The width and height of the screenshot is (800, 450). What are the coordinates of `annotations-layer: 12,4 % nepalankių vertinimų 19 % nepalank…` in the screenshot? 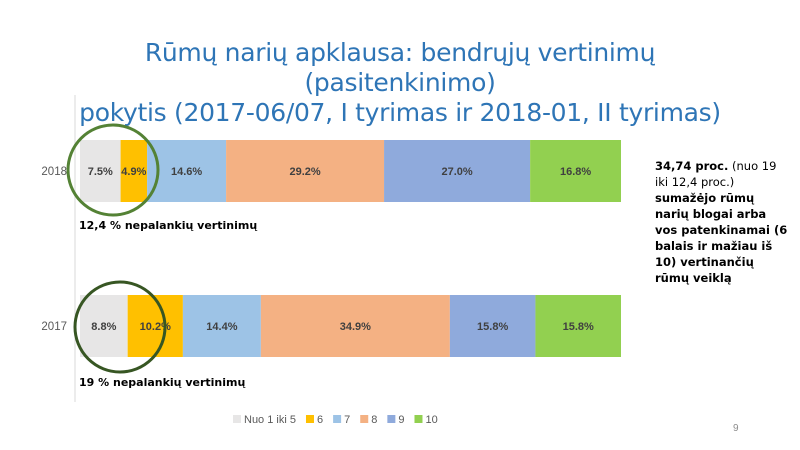 It's located at (161, 256).